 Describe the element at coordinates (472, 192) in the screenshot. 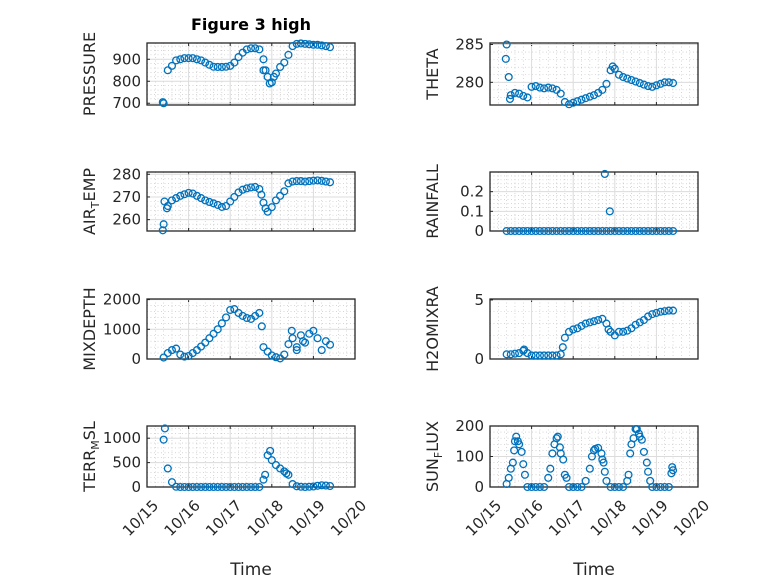

I see `y-tick-label: 0.2` at that location.